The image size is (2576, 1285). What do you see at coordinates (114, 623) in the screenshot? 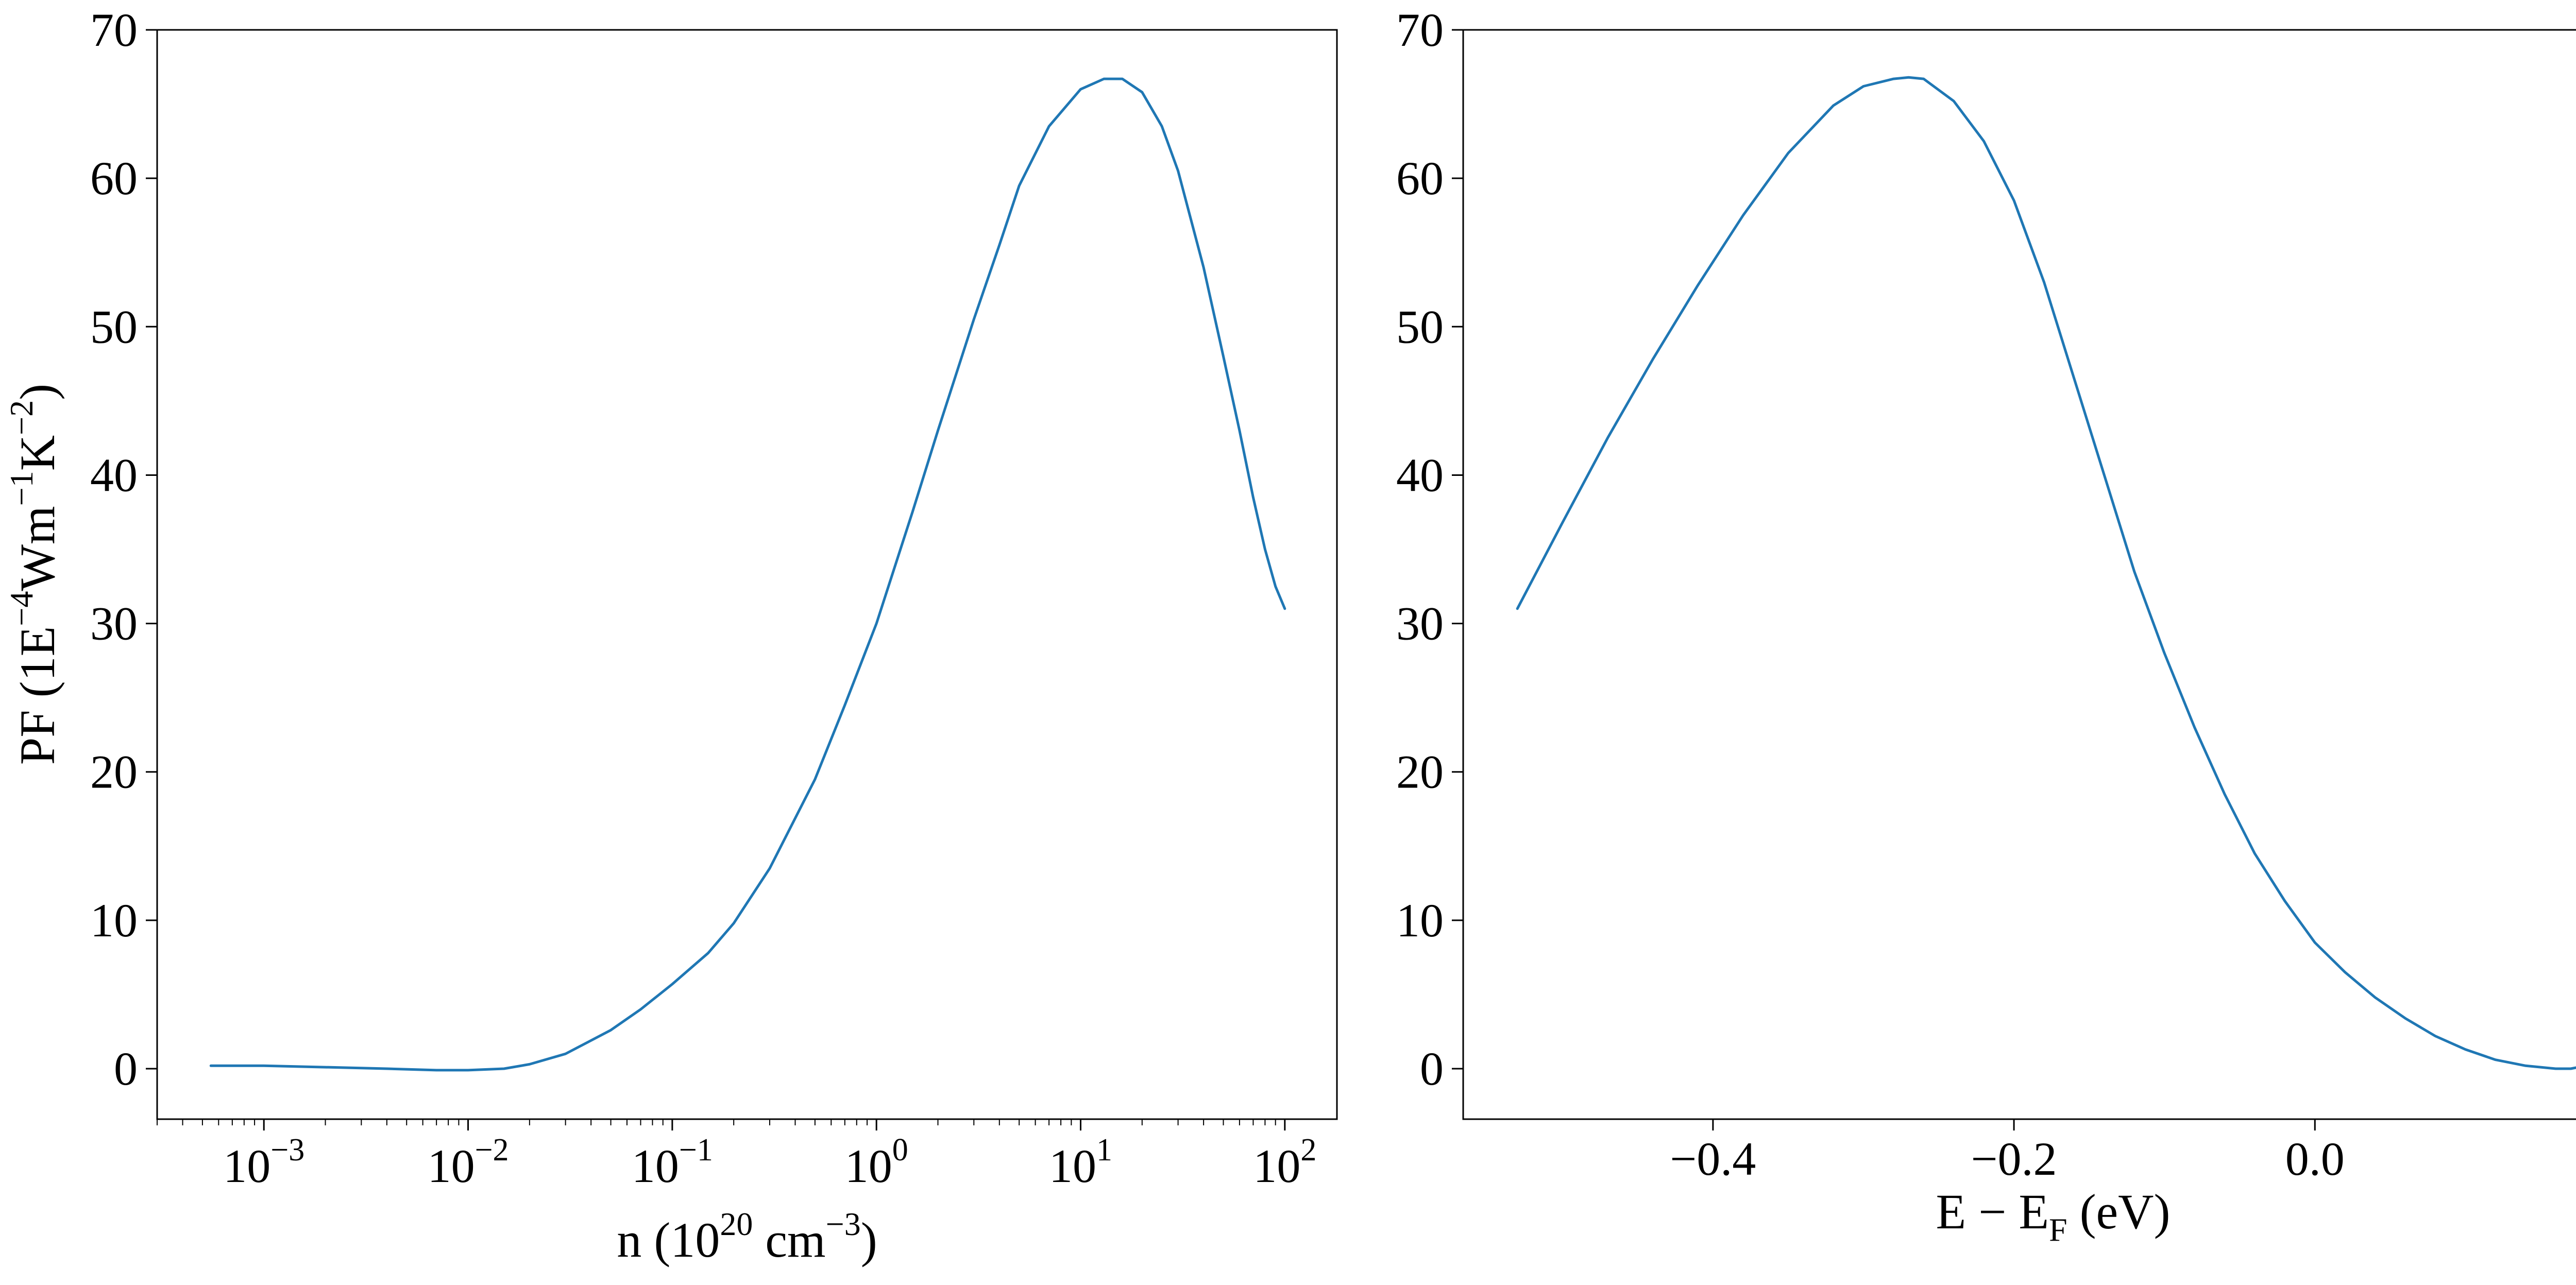
I see `left-y-tick-label: 30` at bounding box center [114, 623].